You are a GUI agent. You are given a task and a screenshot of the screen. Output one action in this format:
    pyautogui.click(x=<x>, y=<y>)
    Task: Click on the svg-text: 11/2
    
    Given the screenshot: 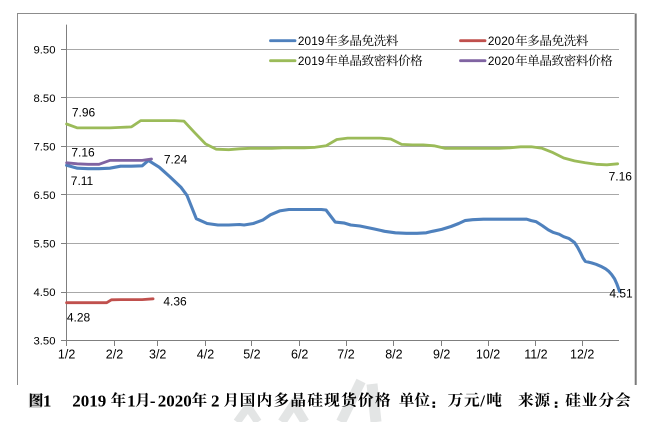 What is the action you would take?
    pyautogui.click(x=535, y=355)
    